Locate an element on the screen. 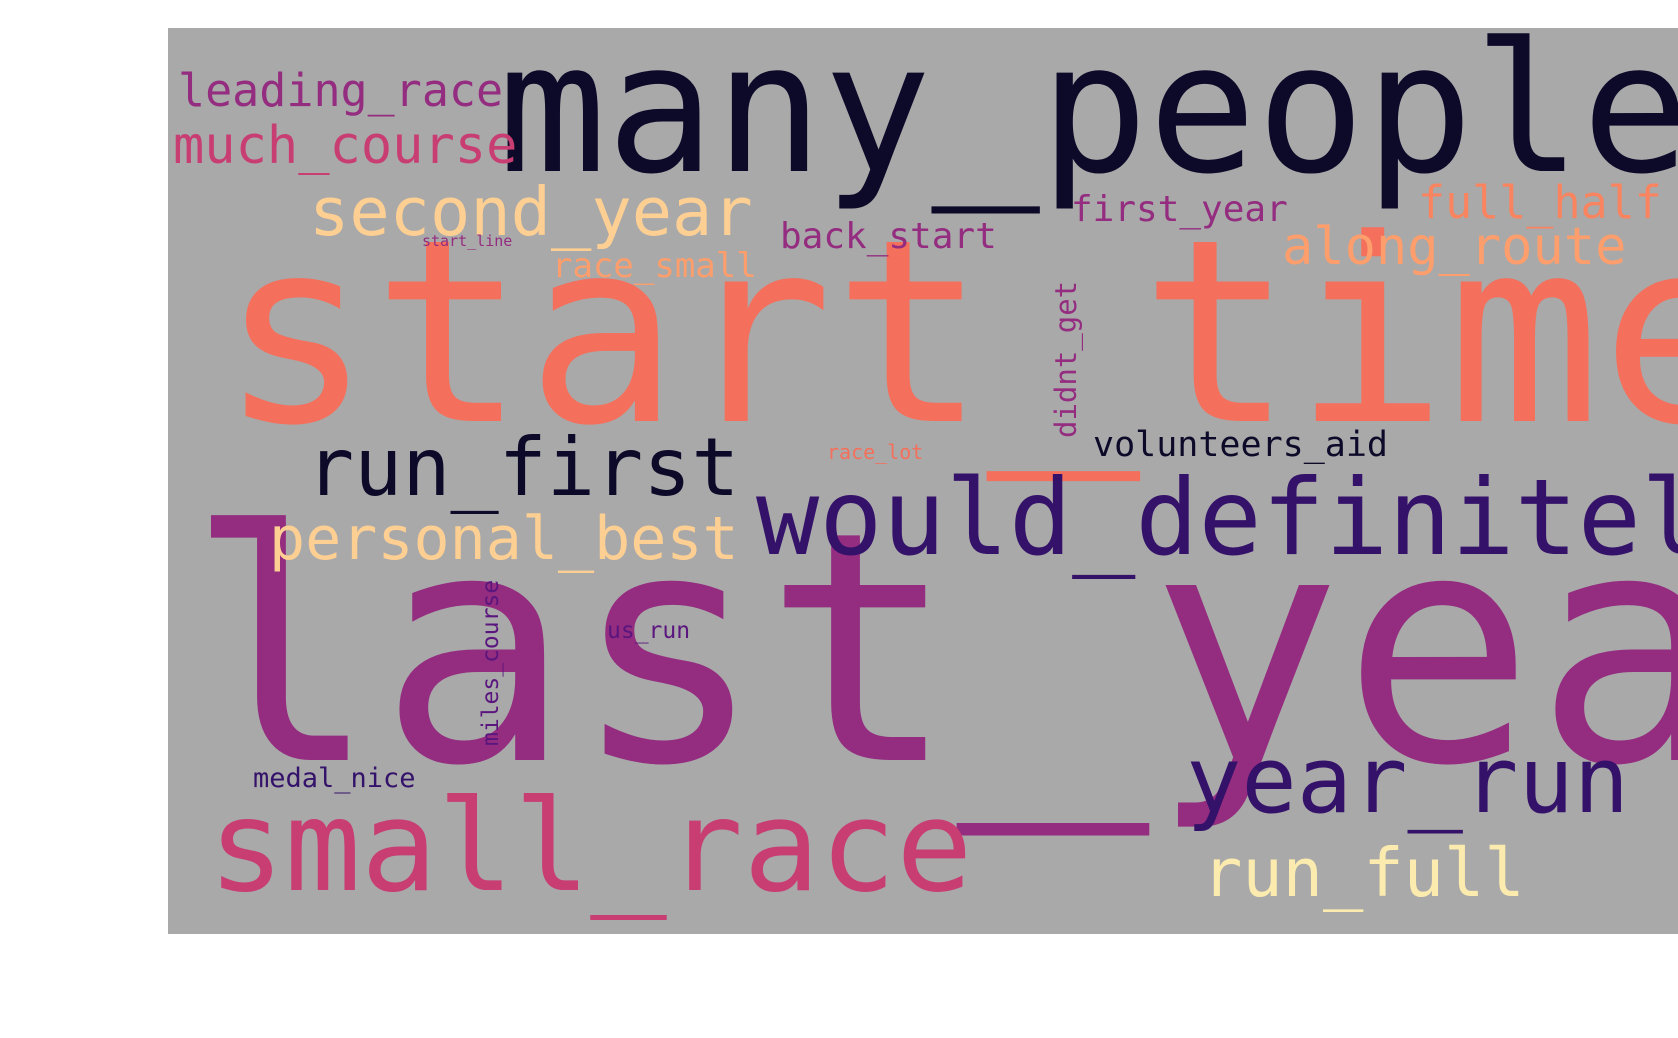 This screenshot has width=1678, height=1038. word-many-people: many_people is located at coordinates (1088, 121).